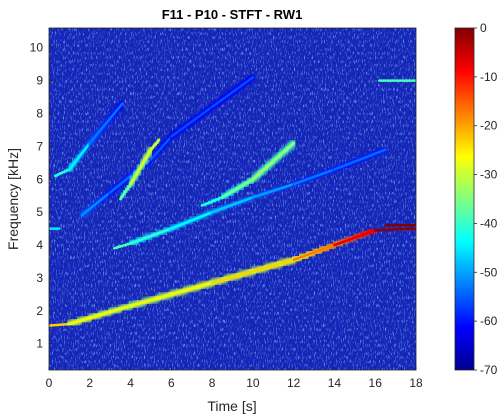 Image resolution: width=501 pixels, height=416 pixels. Describe the element at coordinates (39, 245) in the screenshot. I see `y-tick-label: 4` at that location.